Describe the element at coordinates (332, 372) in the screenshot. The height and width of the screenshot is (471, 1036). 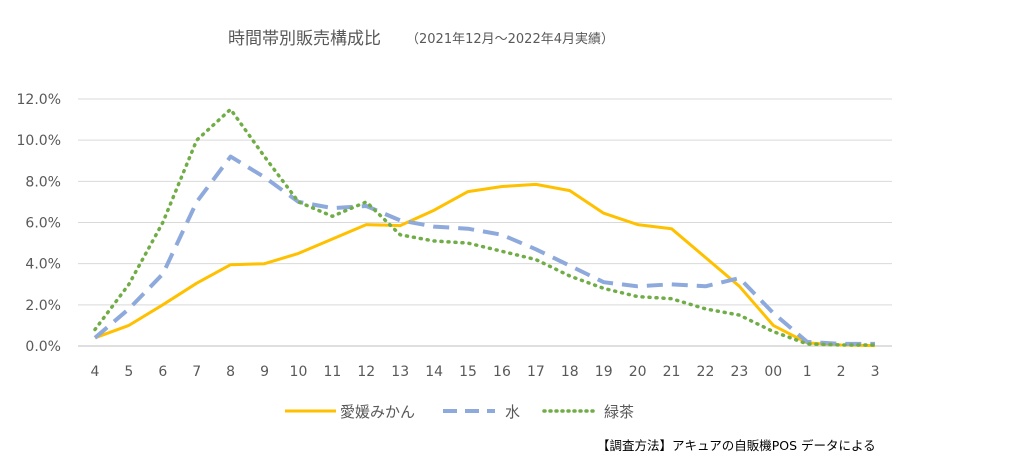
I see `x-tick-label: 11` at that location.